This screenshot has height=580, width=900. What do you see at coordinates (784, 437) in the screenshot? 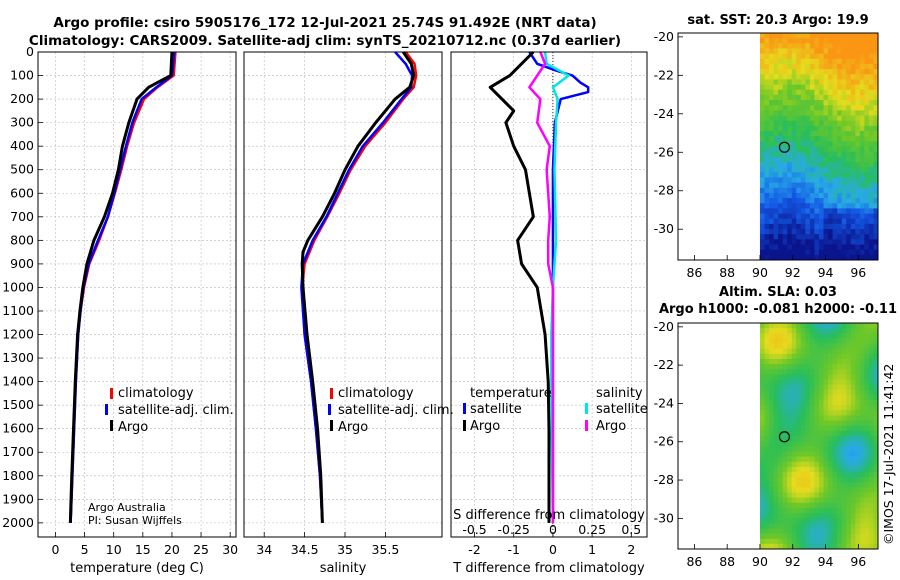
I see `argo-location-marker` at bounding box center [784, 437].